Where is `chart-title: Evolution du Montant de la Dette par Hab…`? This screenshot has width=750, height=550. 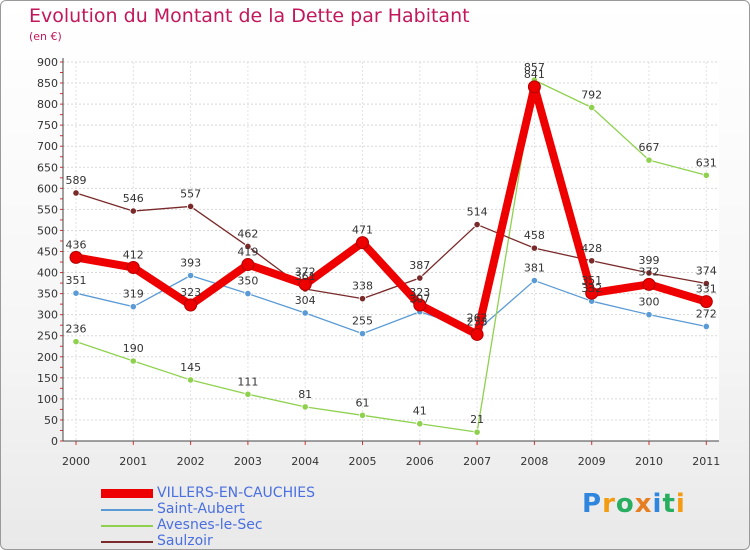
chart-title: Evolution du Montant de la Dette par Hab… is located at coordinates (249, 16).